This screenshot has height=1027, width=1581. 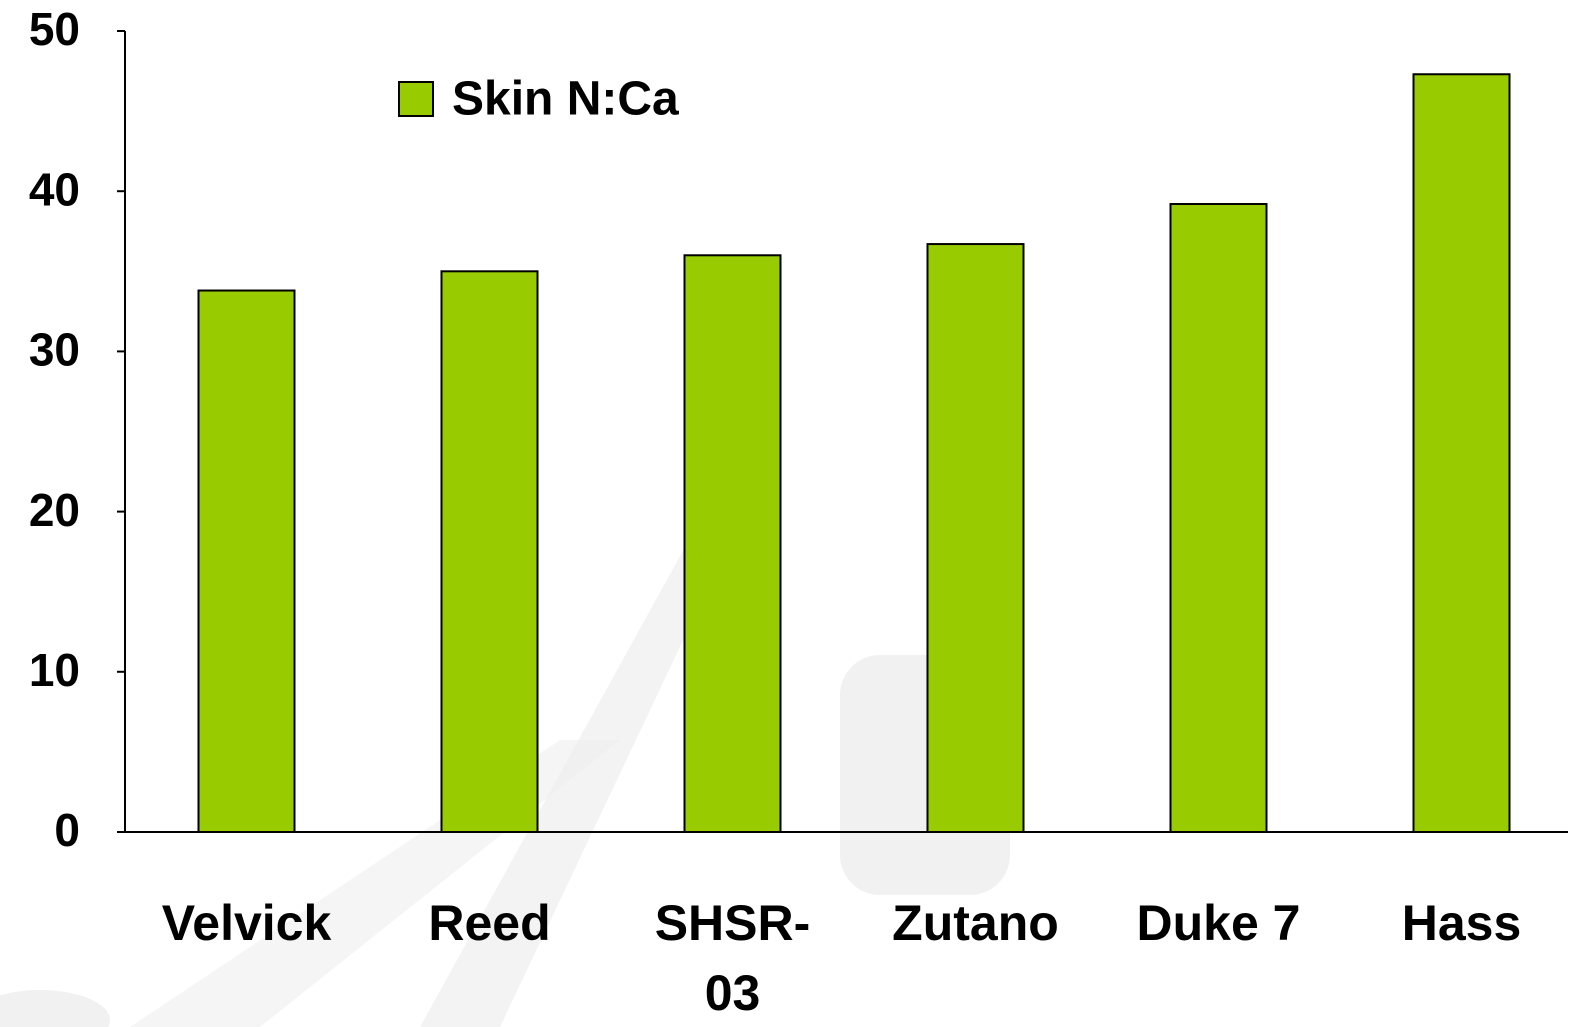 I want to click on x-tick-label: Velvick, so click(x=246, y=923).